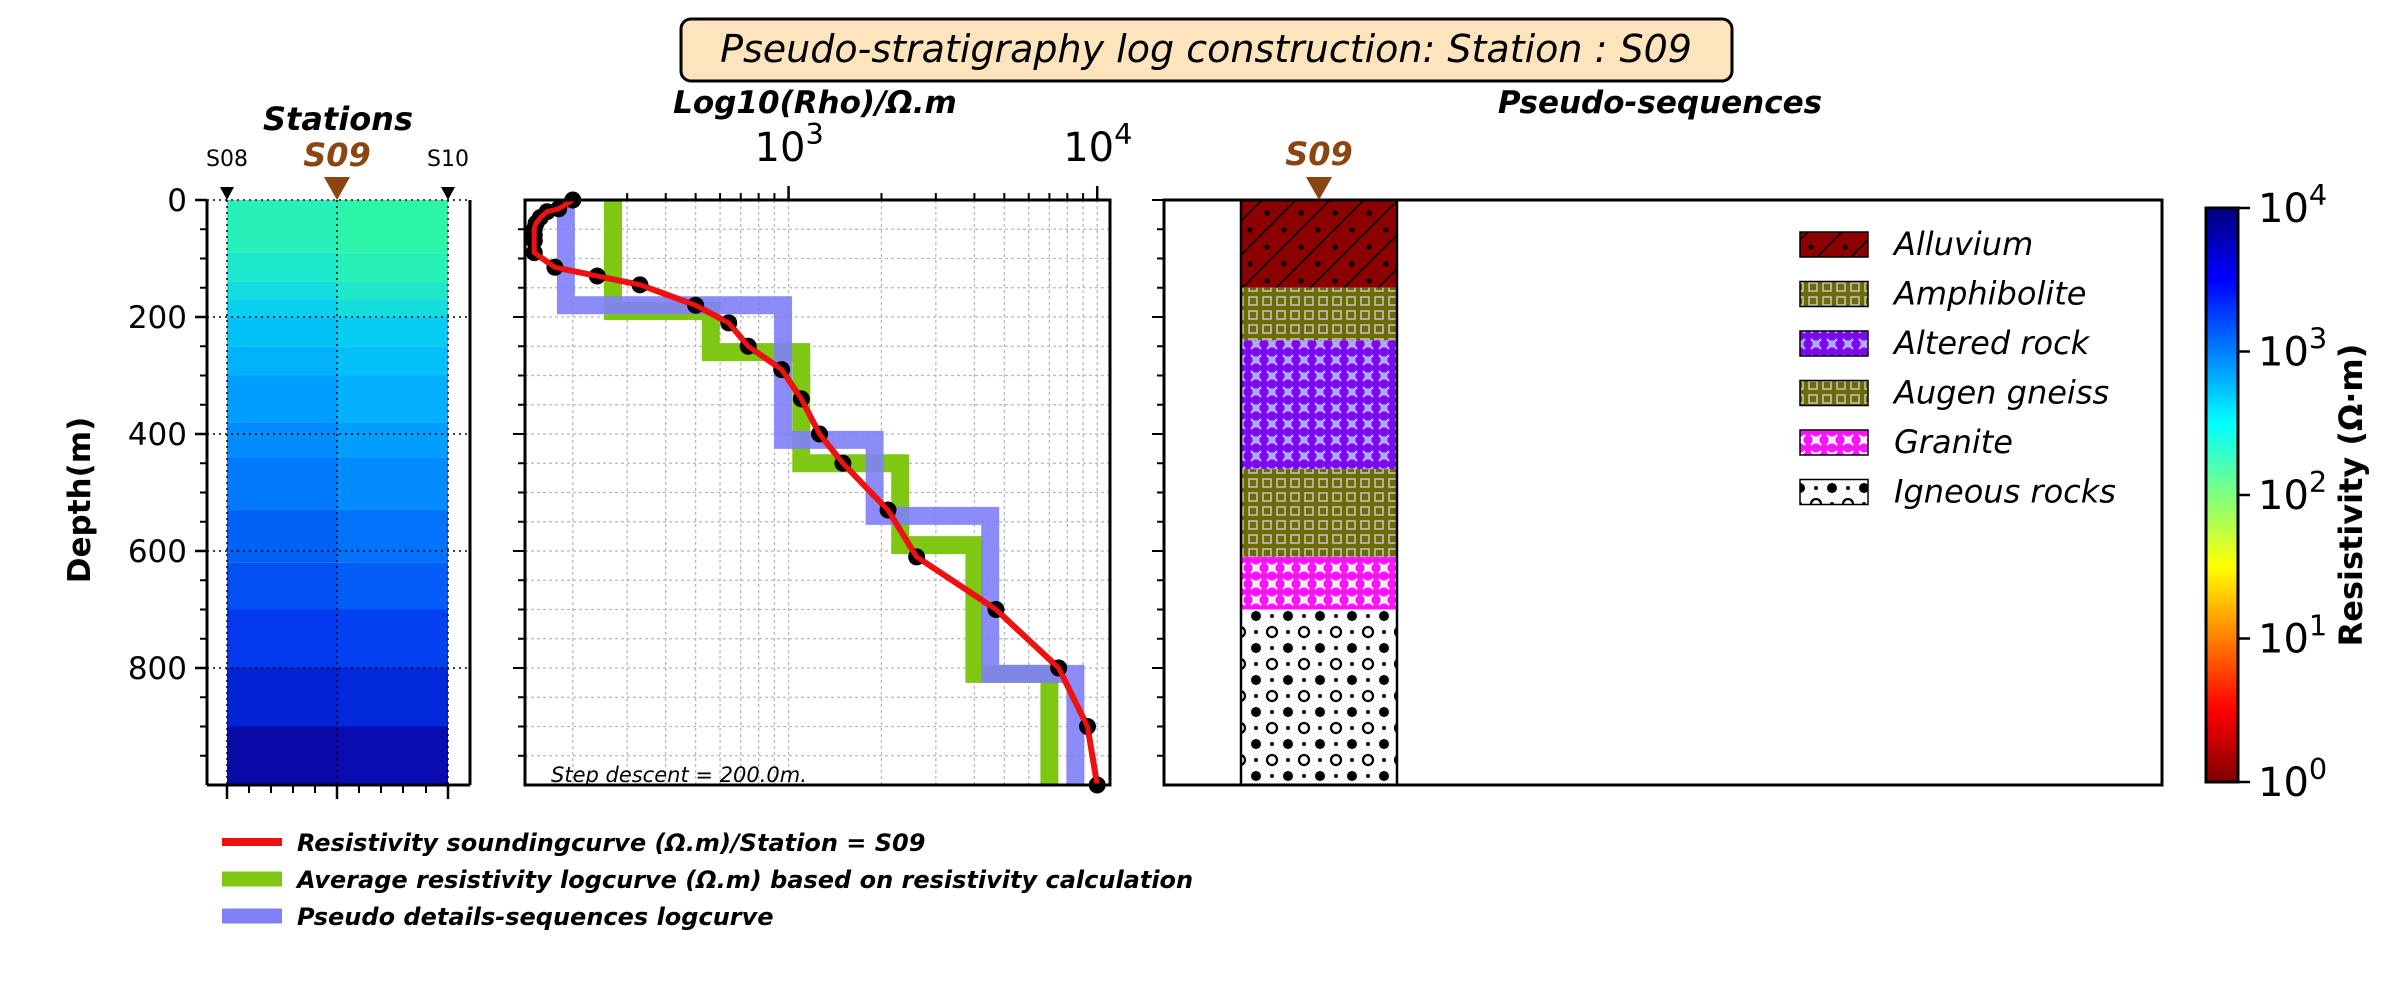 The width and height of the screenshot is (2400, 1006). What do you see at coordinates (2318, 482) in the screenshot?
I see `colorbar-tick-label-exponent: 2` at bounding box center [2318, 482].